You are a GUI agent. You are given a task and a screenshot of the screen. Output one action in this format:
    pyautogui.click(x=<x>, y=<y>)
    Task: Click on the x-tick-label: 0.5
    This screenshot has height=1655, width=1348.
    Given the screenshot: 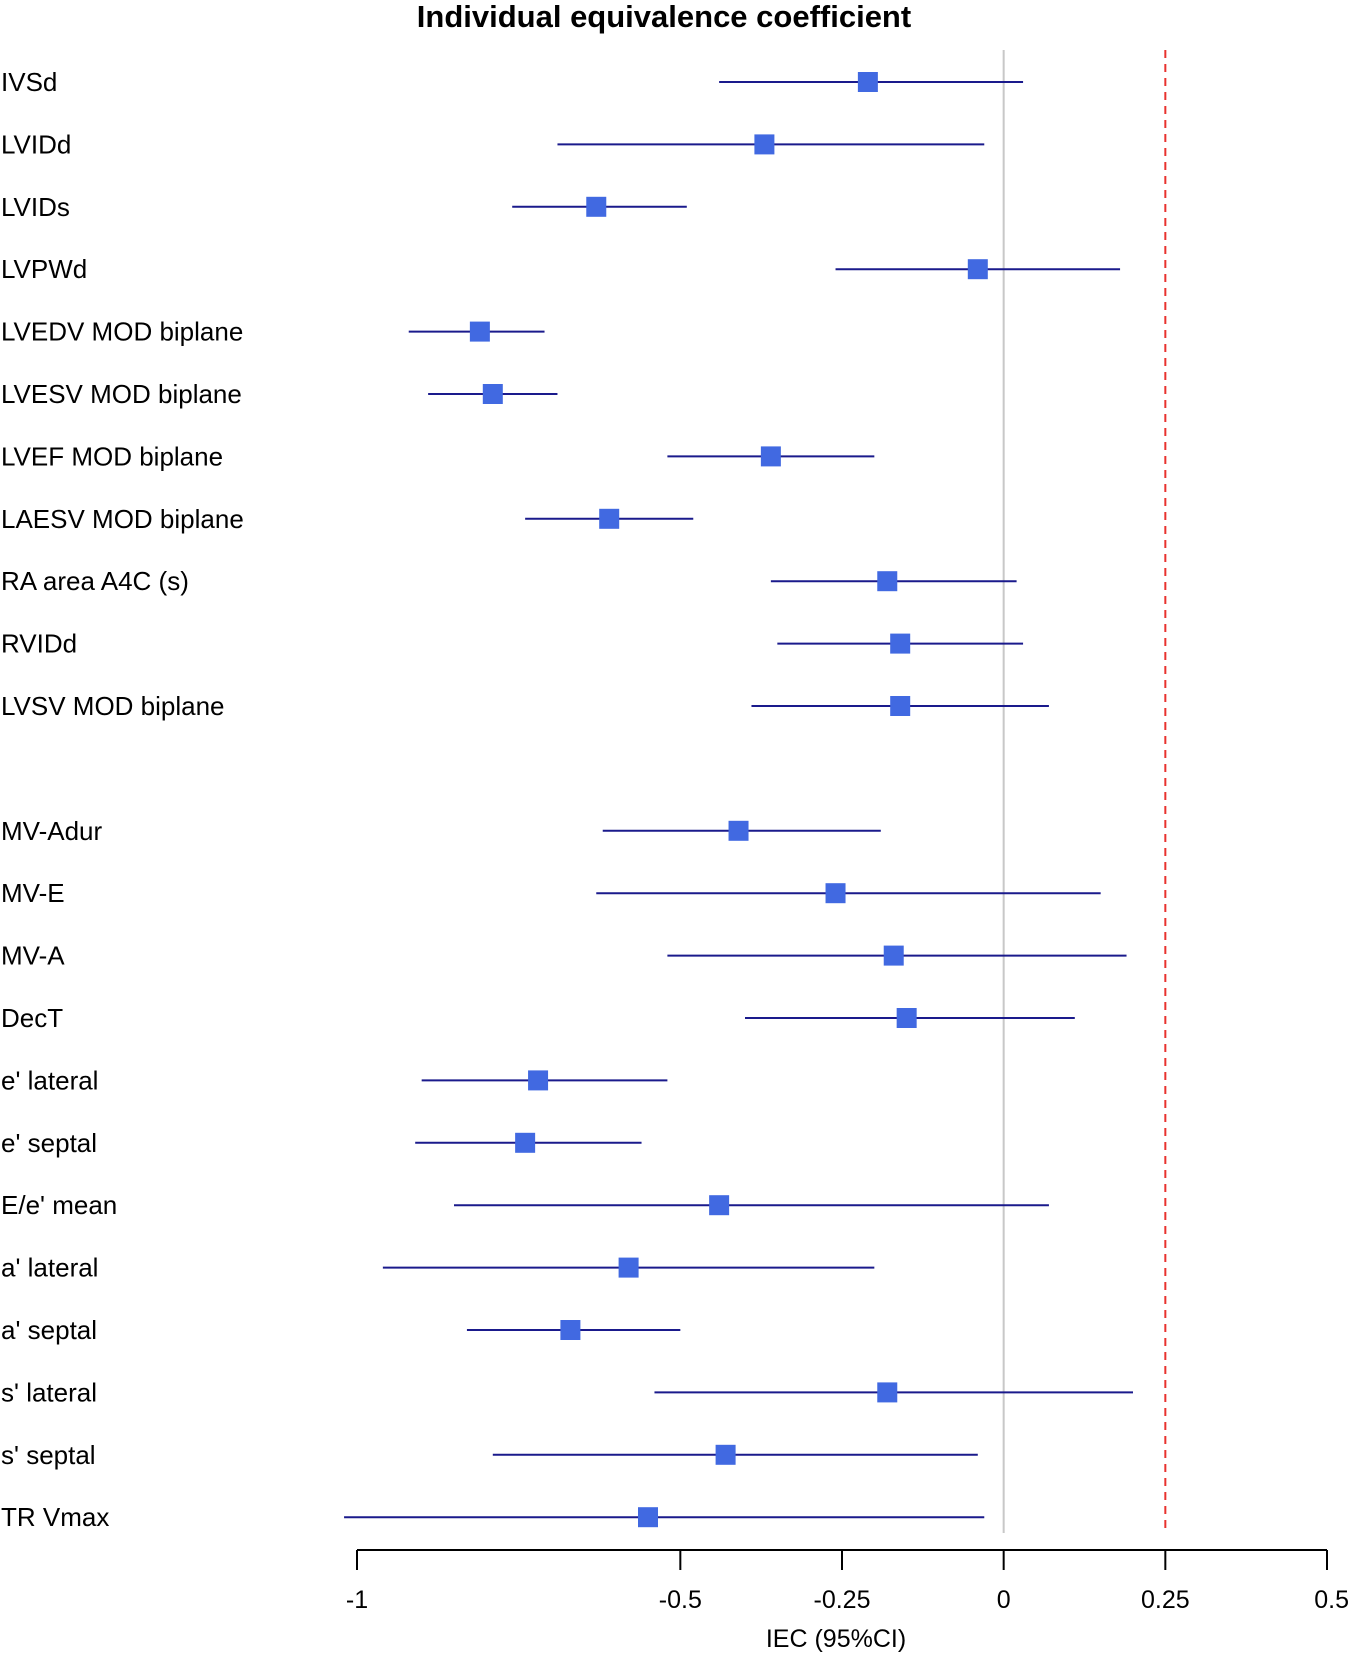 What is the action you would take?
    pyautogui.click(x=1331, y=1600)
    